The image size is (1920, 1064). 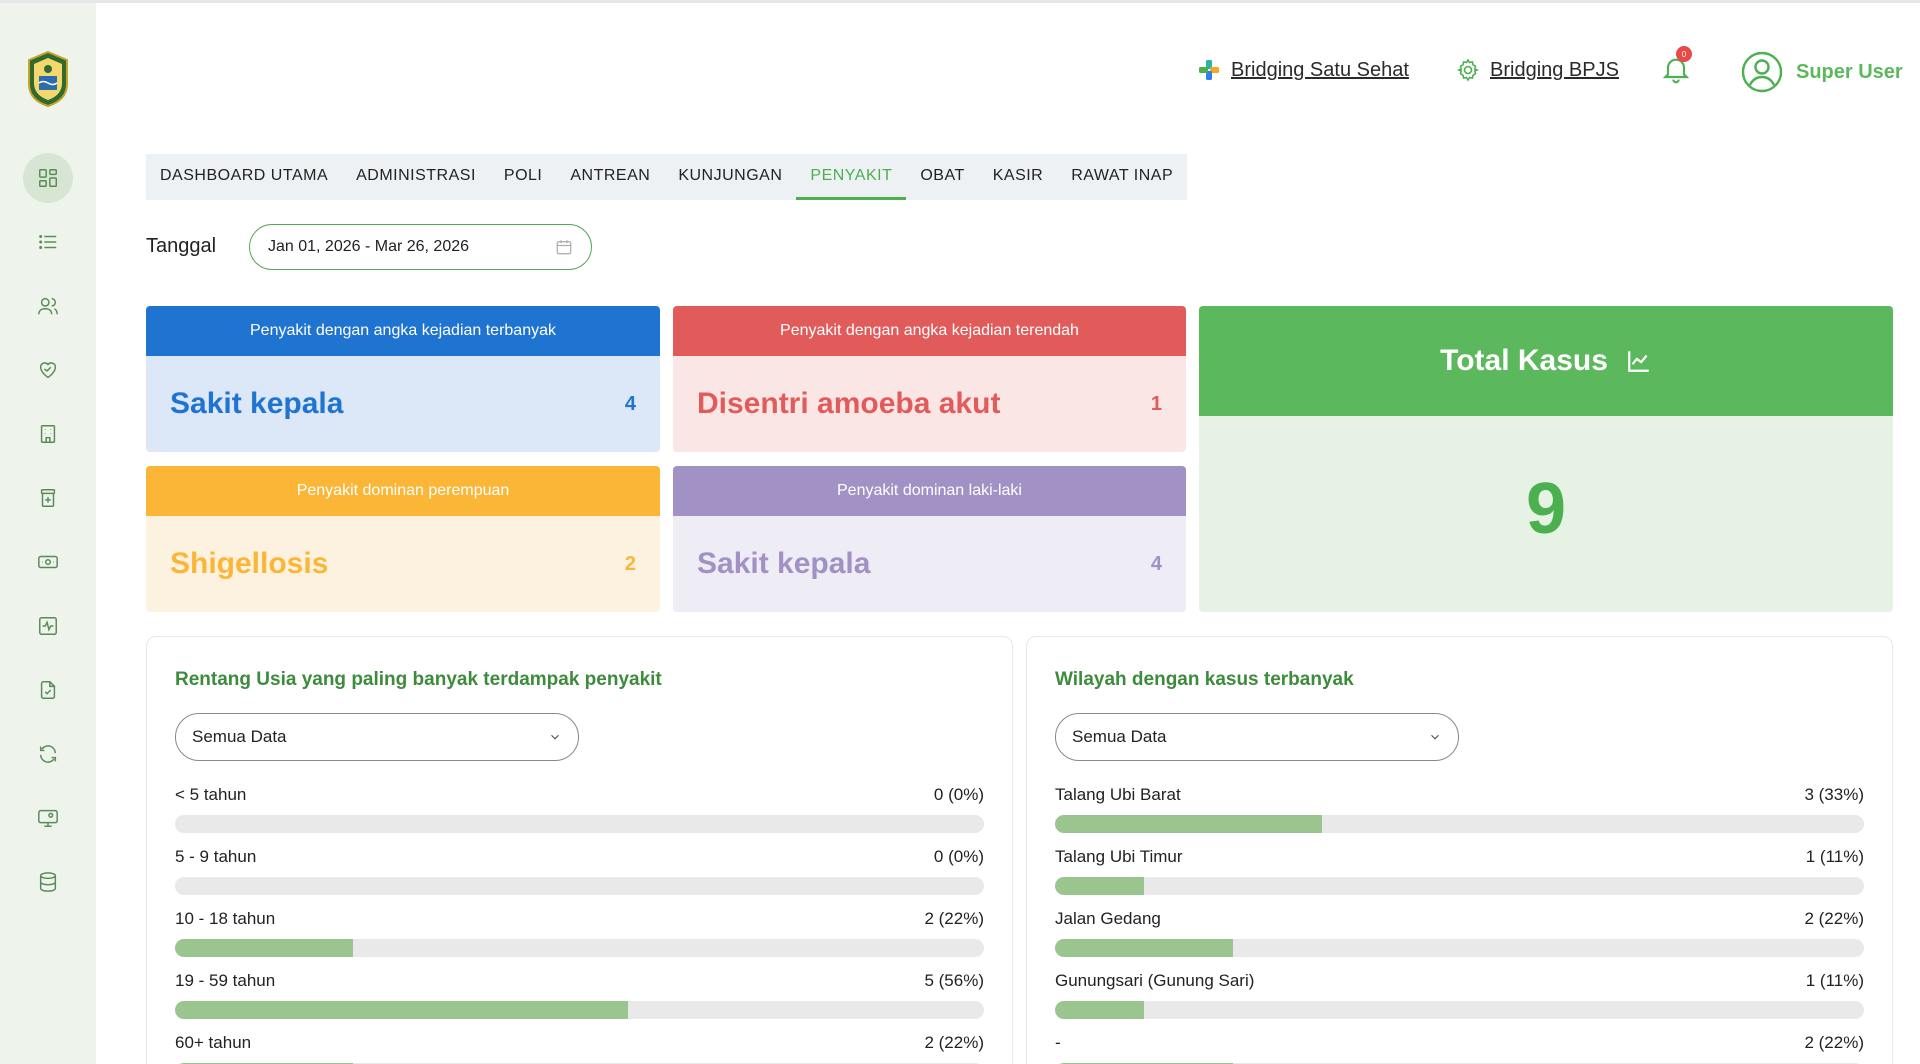 I want to click on region-row: Gunungsari (Gunung Sari) 1 (11%), so click(x=1459, y=995).